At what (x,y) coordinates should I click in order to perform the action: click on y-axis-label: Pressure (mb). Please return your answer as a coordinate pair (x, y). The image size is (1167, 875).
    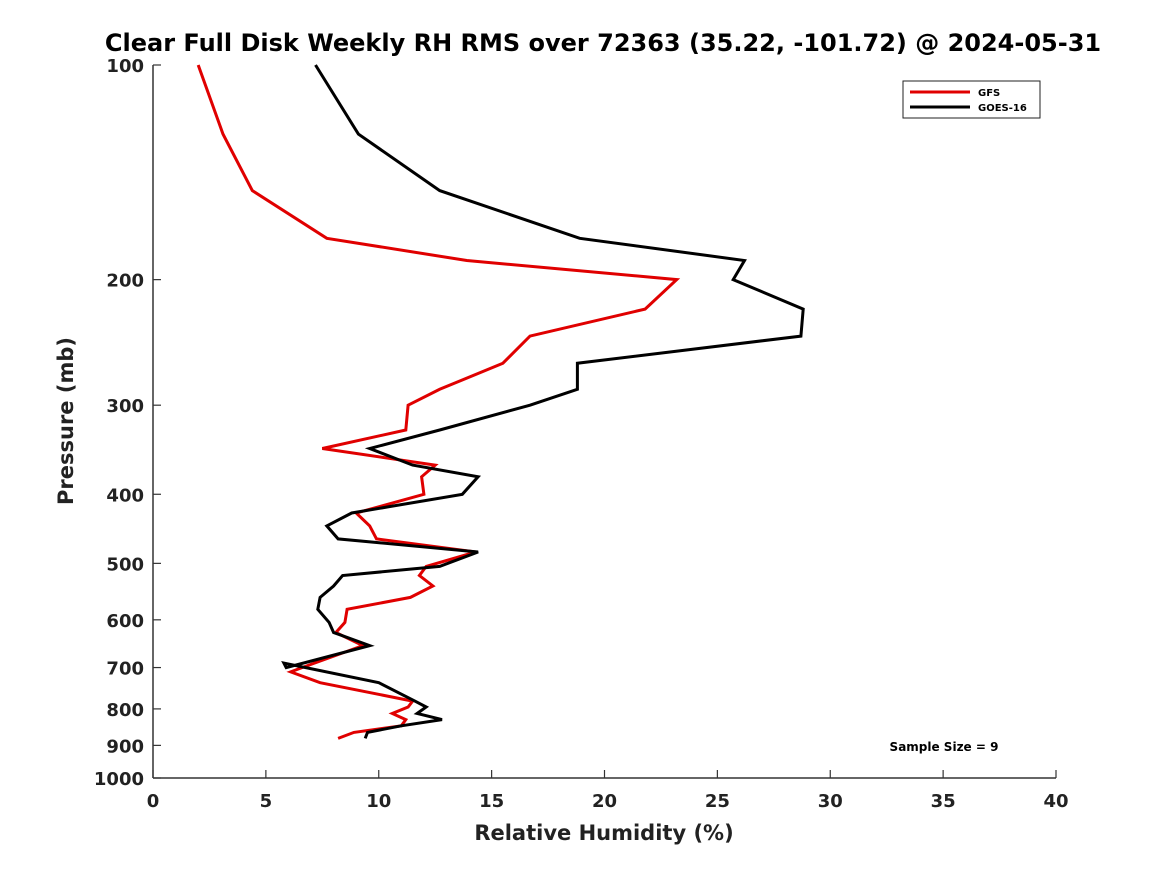
    Looking at the image, I should click on (66, 421).